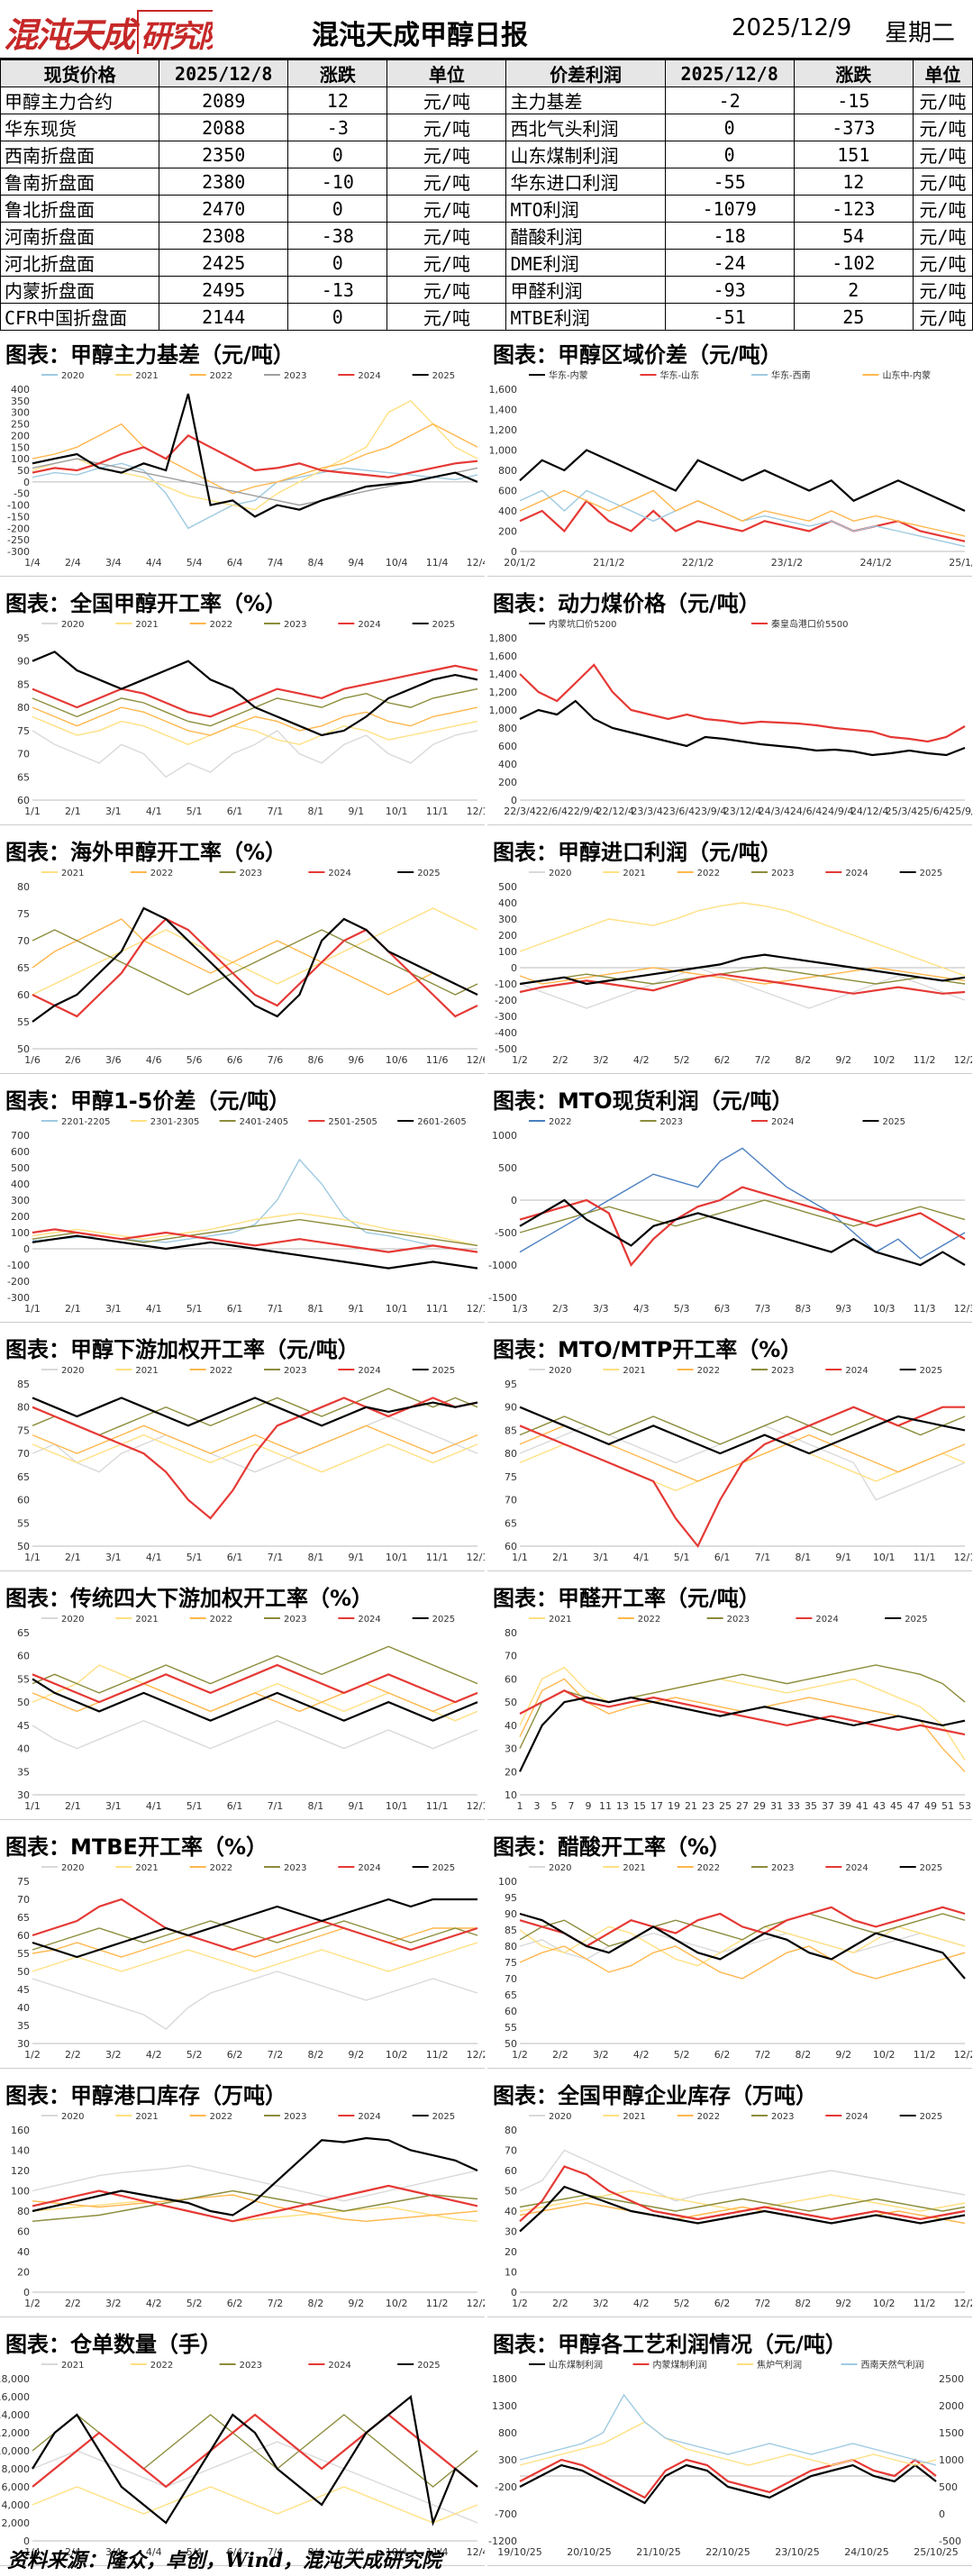 This screenshot has height=2576, width=973. Describe the element at coordinates (726, 1806) in the screenshot. I see `x-tick-label: 25` at that location.